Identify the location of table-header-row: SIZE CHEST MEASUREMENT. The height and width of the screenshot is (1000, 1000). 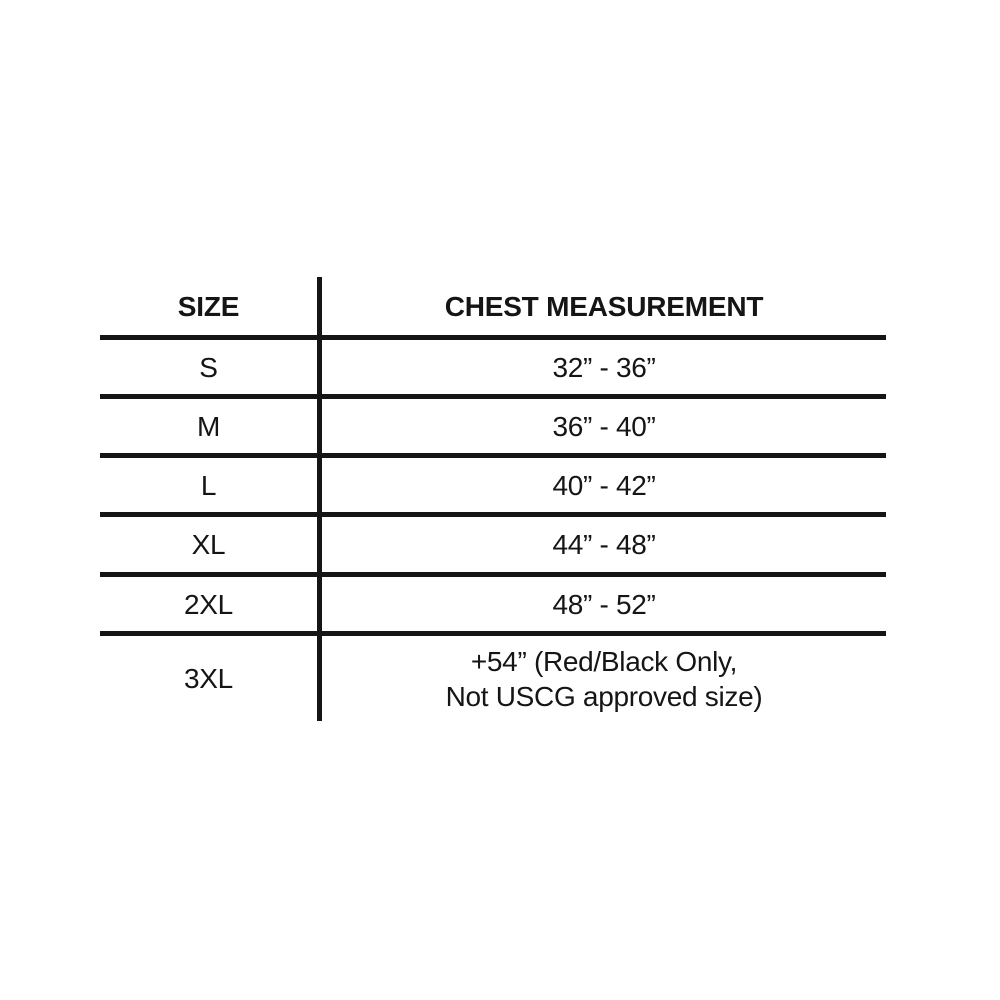
(493, 308).